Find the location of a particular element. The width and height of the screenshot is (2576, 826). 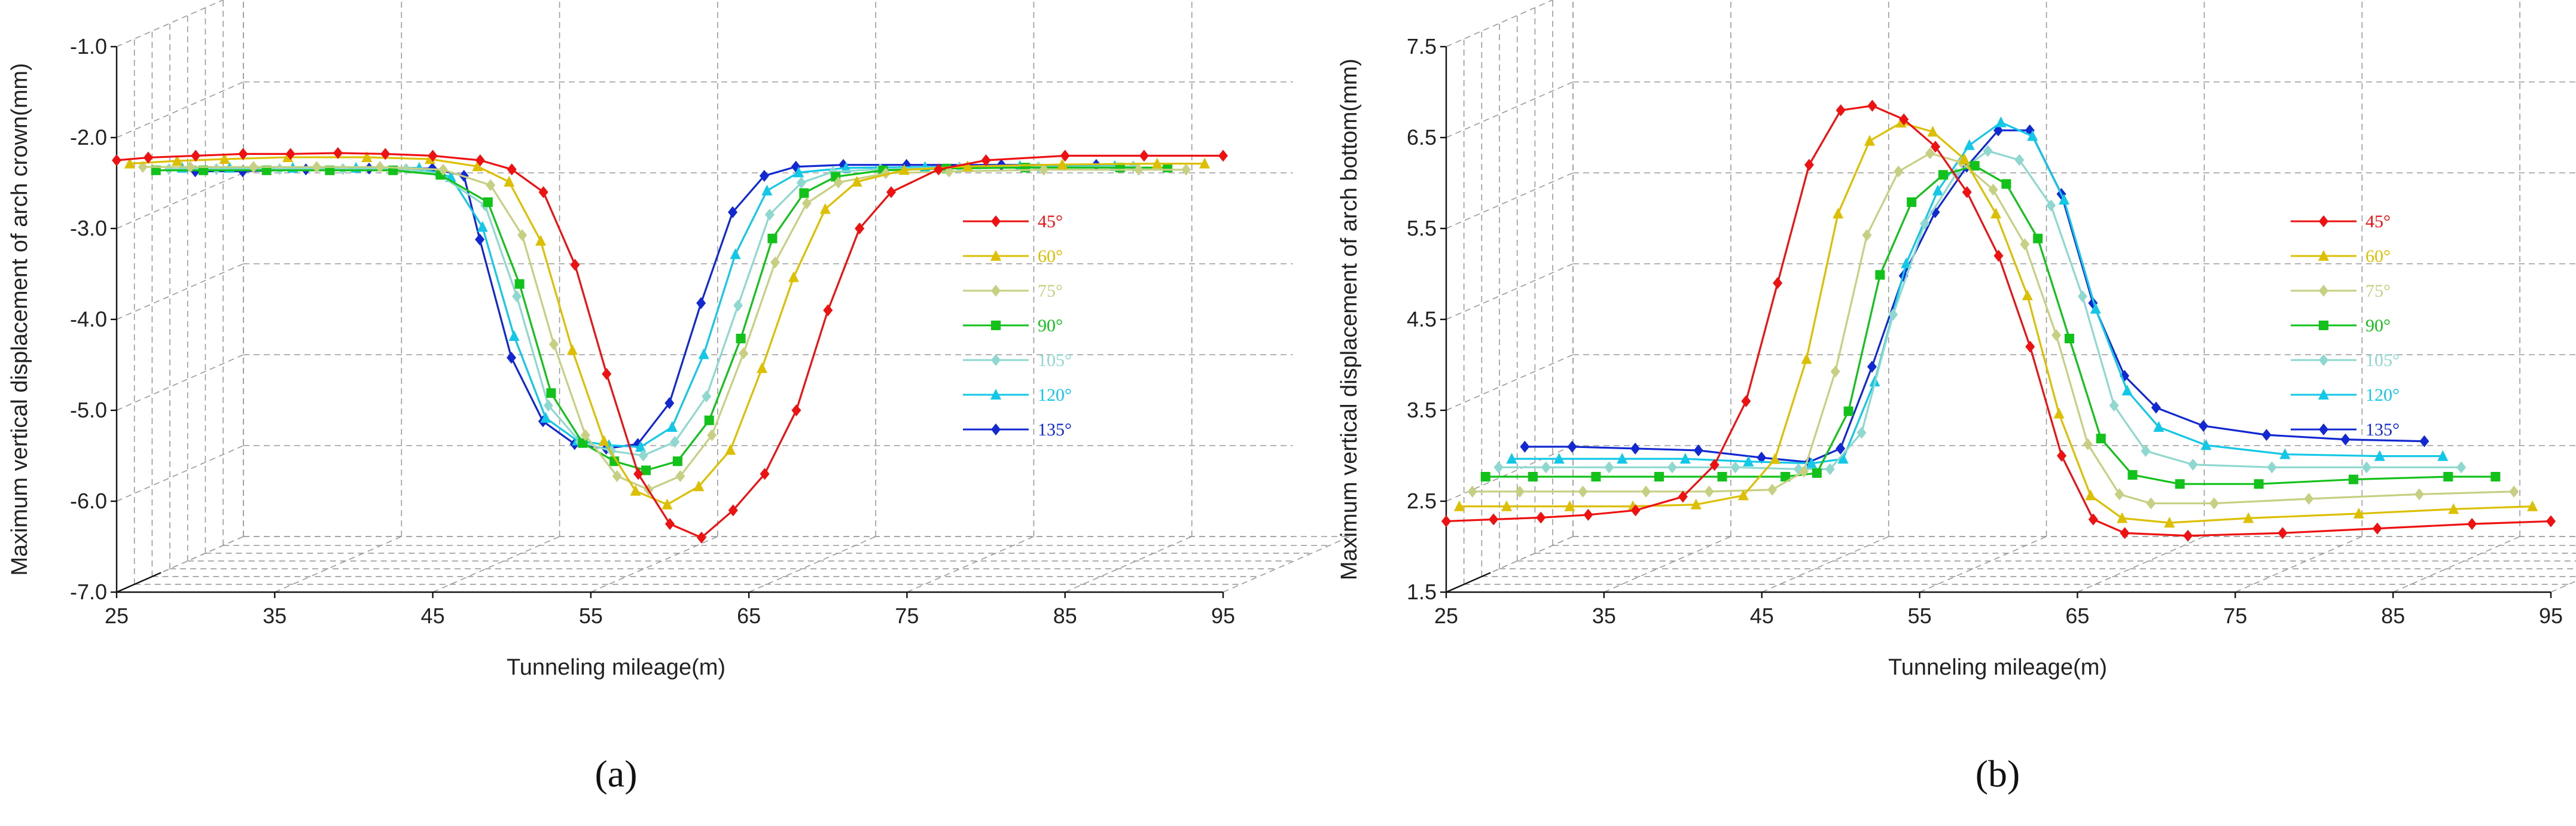

legend-label: 75° is located at coordinates (1050, 291).